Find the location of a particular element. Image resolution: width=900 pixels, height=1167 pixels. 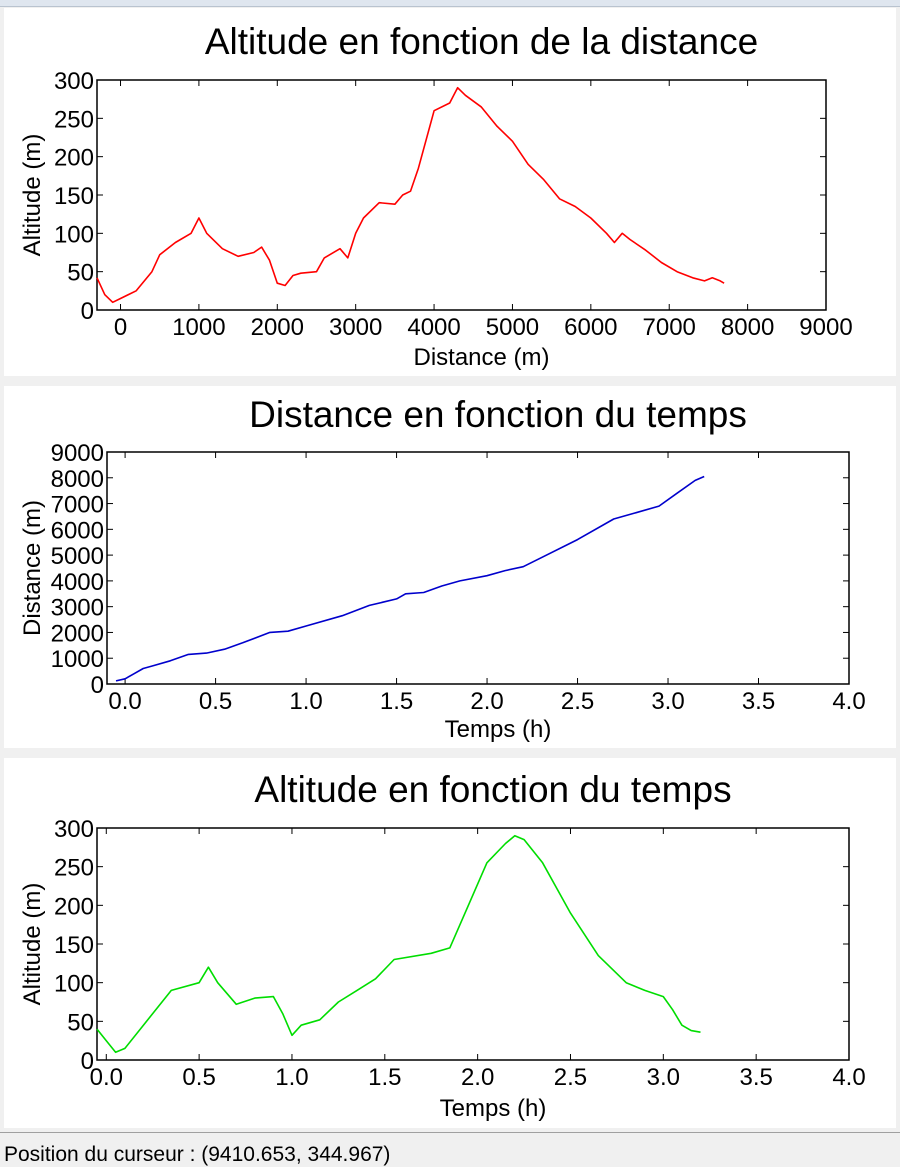

x-tick-label: 7000 is located at coordinates (669, 327).